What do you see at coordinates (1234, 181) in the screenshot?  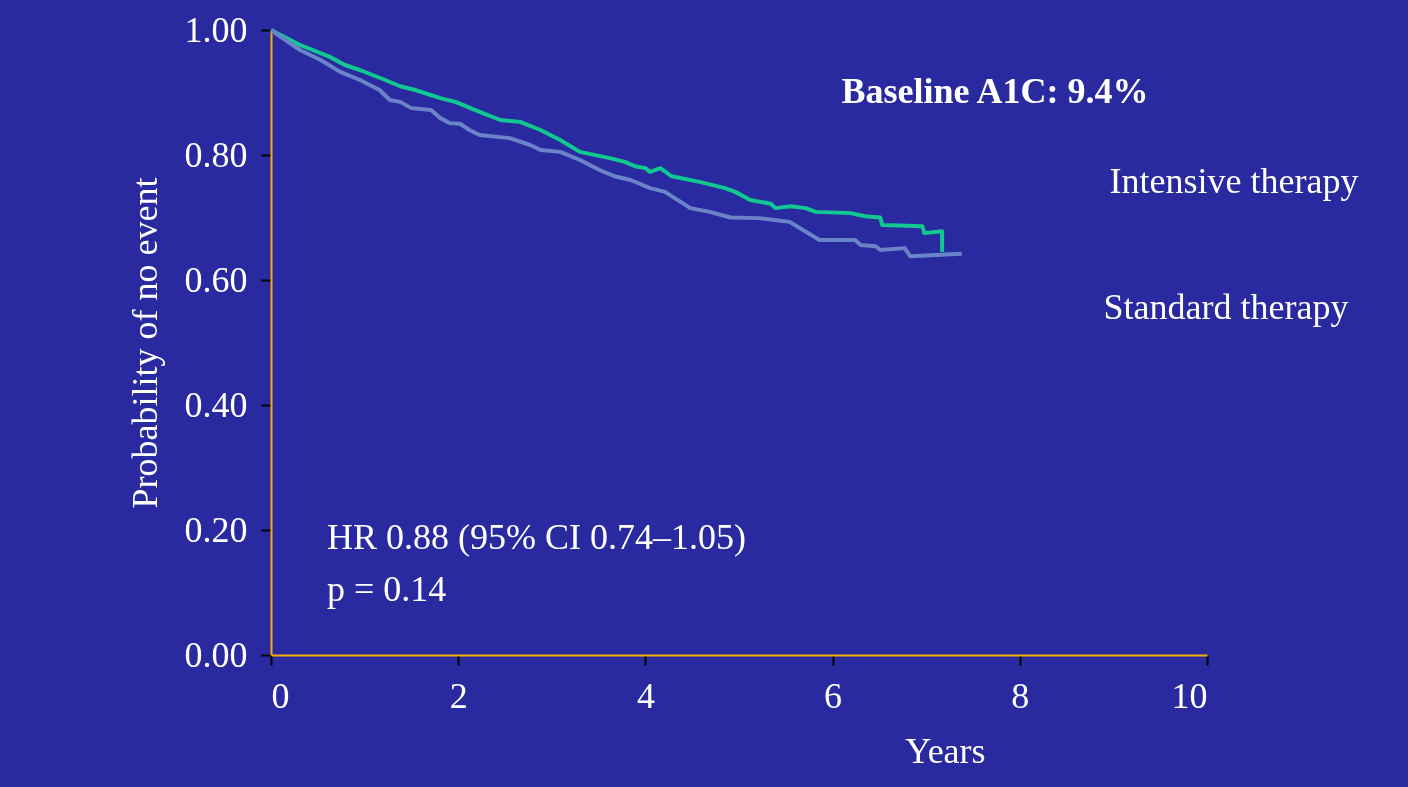 I see `text: Intensive therapy` at bounding box center [1234, 181].